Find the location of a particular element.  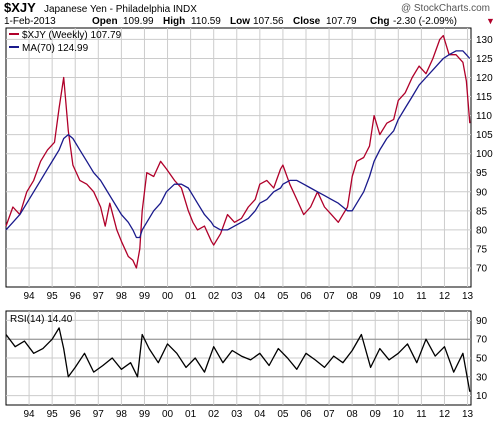

price-x-tick-labels: 94 95 96 97 98 99 00 01 02 03 04 05 06 07 08 09 10 11 12 13 is located at coordinates (249, 296).